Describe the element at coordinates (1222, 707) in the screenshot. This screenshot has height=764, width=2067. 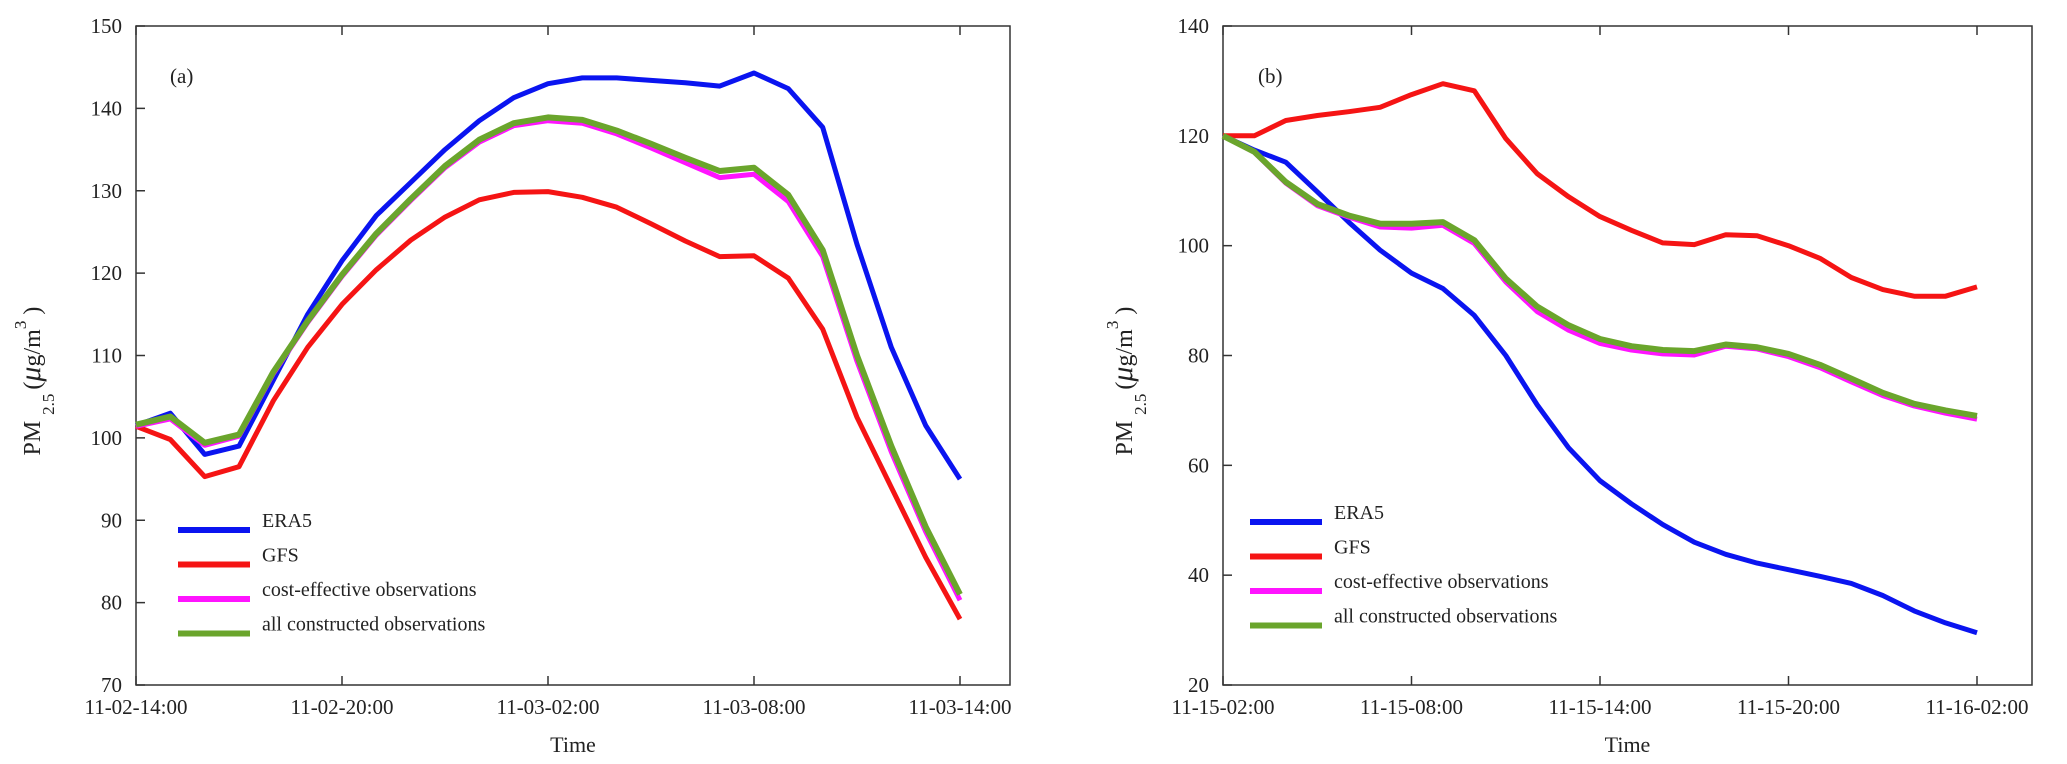
I see `x-tick-label: 11-15-02:00` at that location.